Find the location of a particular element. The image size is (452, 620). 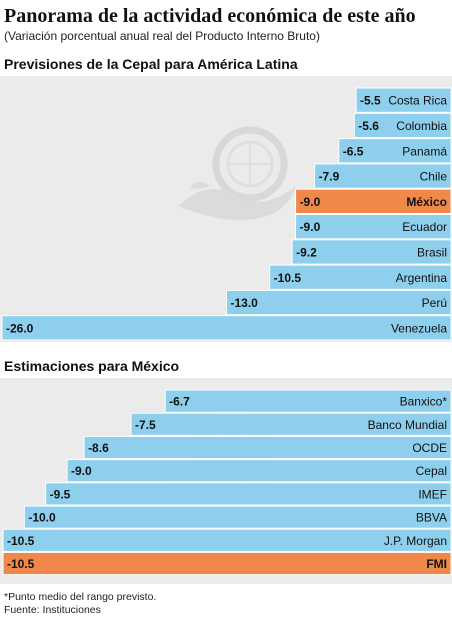

category-label-ocde: OCDE is located at coordinates (429, 448).